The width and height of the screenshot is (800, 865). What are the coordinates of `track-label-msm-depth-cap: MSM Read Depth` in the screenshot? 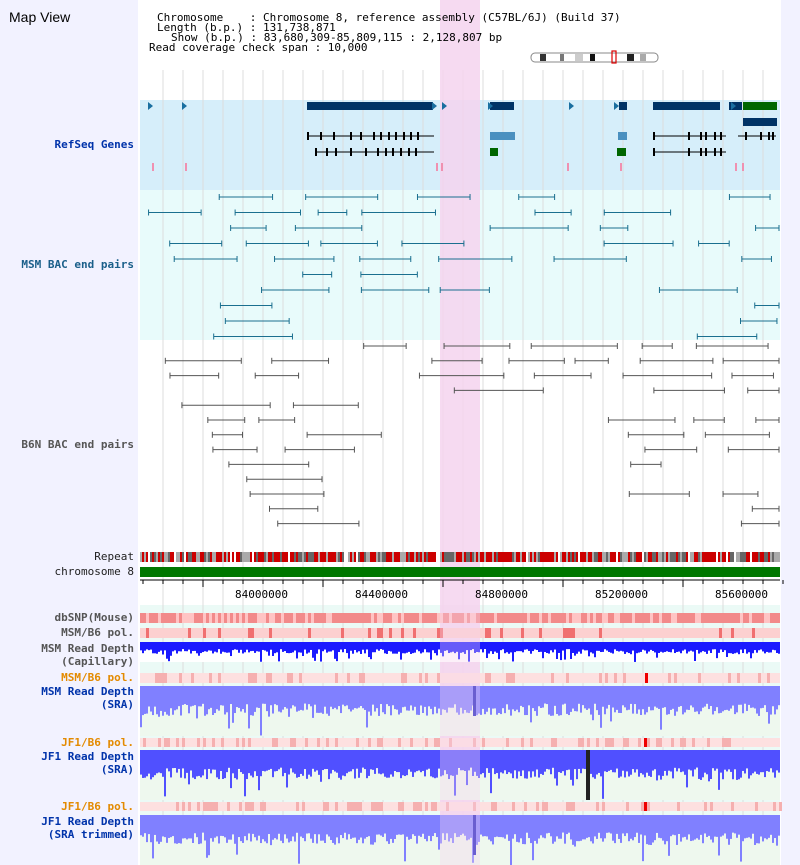 It's located at (87, 648).